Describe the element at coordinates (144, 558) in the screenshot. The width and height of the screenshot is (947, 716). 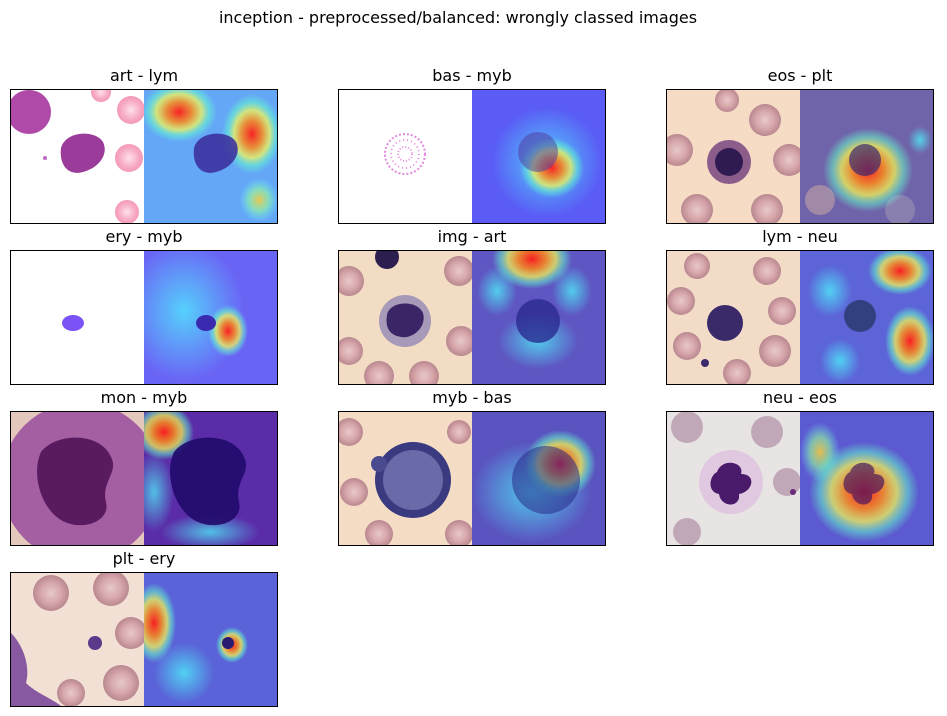
I see `panel-title: plt - ery` at that location.